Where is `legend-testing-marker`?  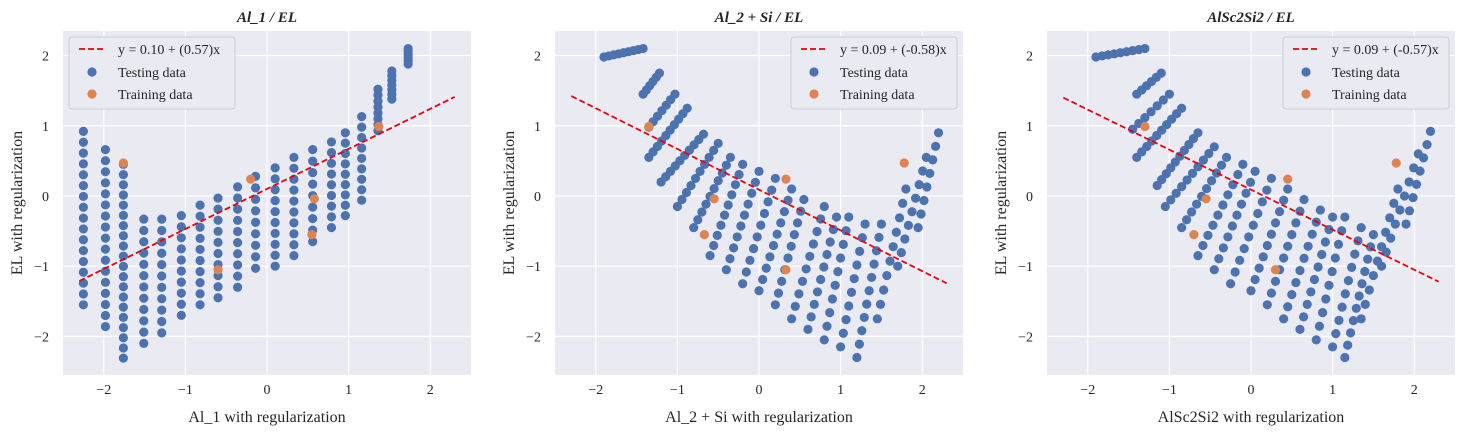 legend-testing-marker is located at coordinates (1306, 72).